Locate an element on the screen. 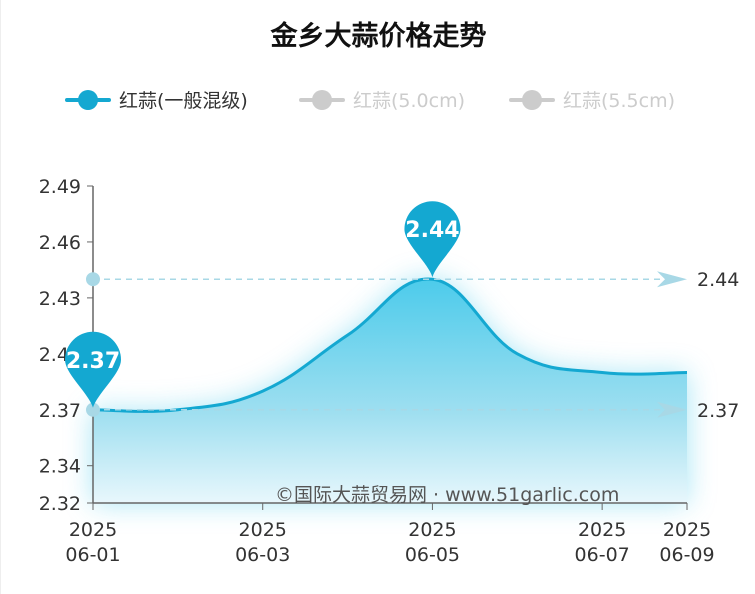 The width and height of the screenshot is (755, 594). markpoint-label: 2.37 is located at coordinates (93, 361).